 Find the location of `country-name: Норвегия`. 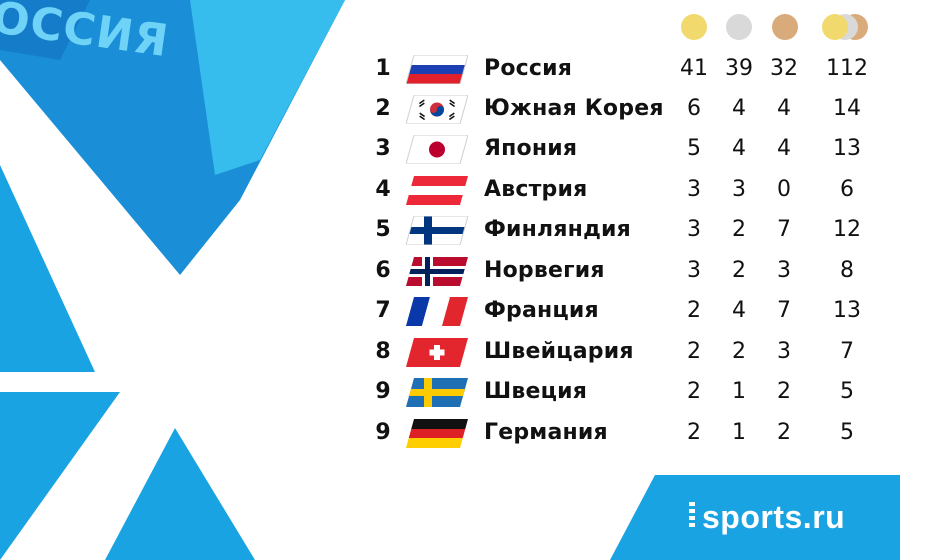

country-name: Норвегия is located at coordinates (544, 270).